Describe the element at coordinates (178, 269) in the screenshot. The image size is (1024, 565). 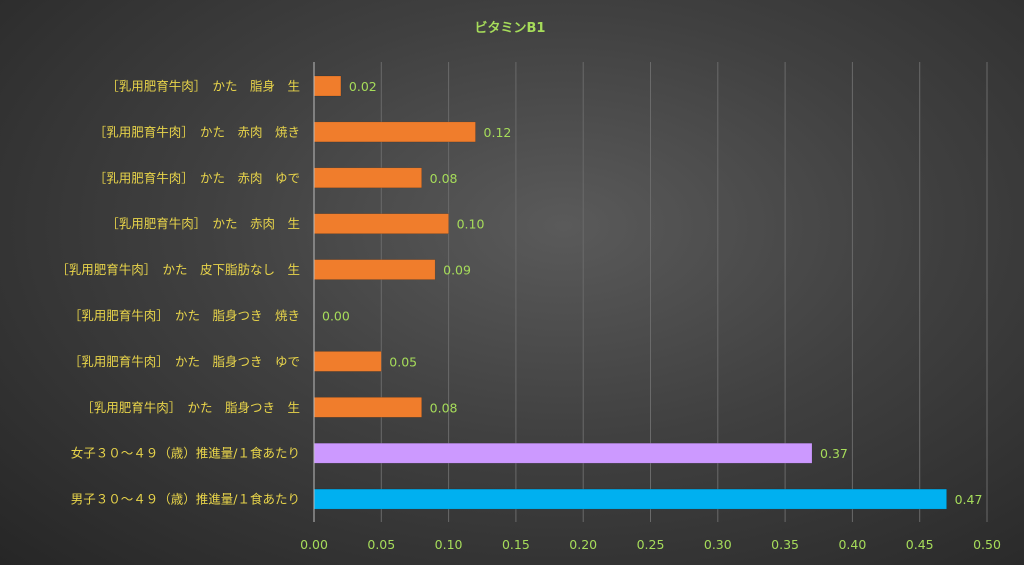
I see `category-label: ［乳用肥育牛肉］ かた 皮下脂肪なし 生` at that location.